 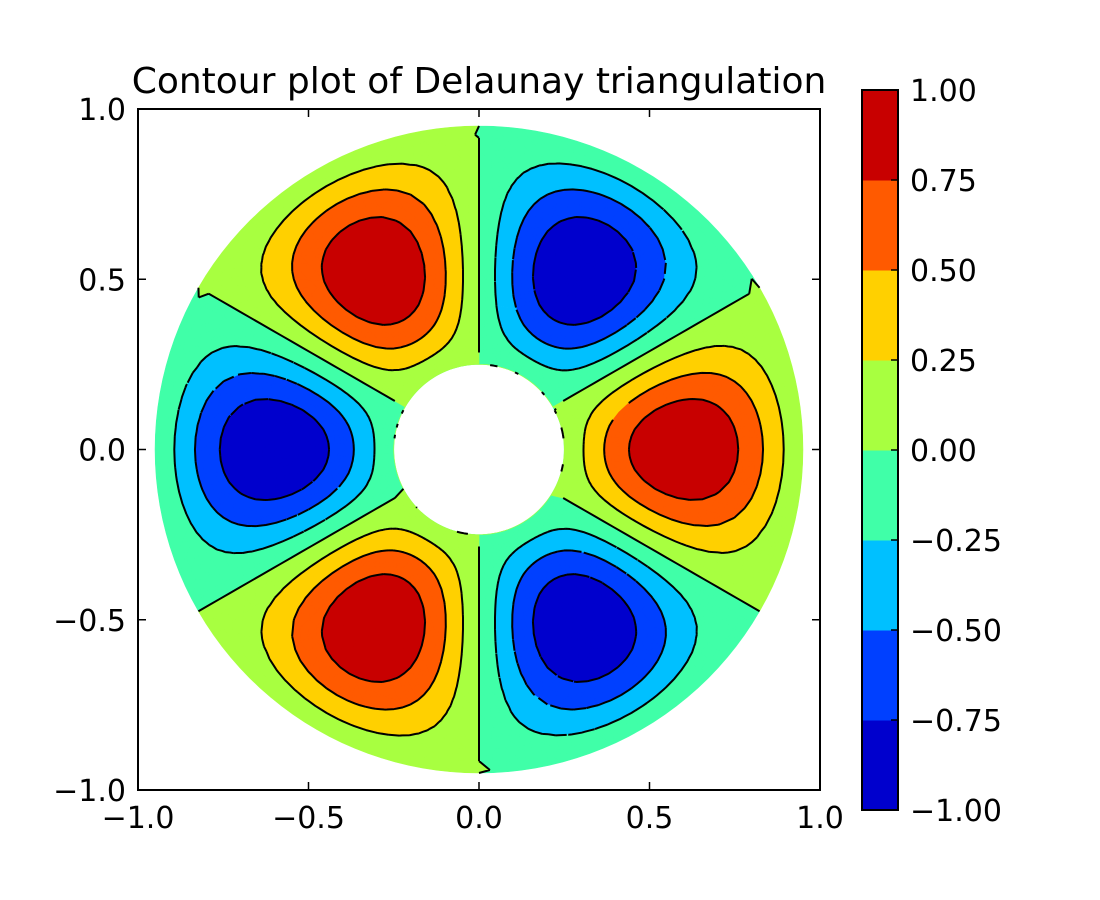 What do you see at coordinates (943, 91) in the screenshot?
I see `colorbar-tick-label: 1.00` at bounding box center [943, 91].